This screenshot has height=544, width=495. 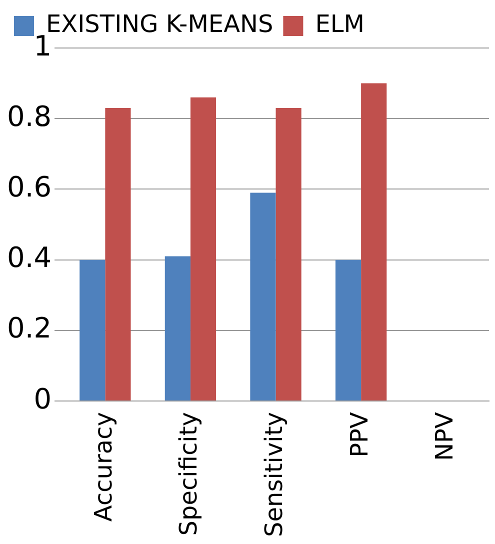 I want to click on y-tick-label: 0.2, so click(x=29, y=328).